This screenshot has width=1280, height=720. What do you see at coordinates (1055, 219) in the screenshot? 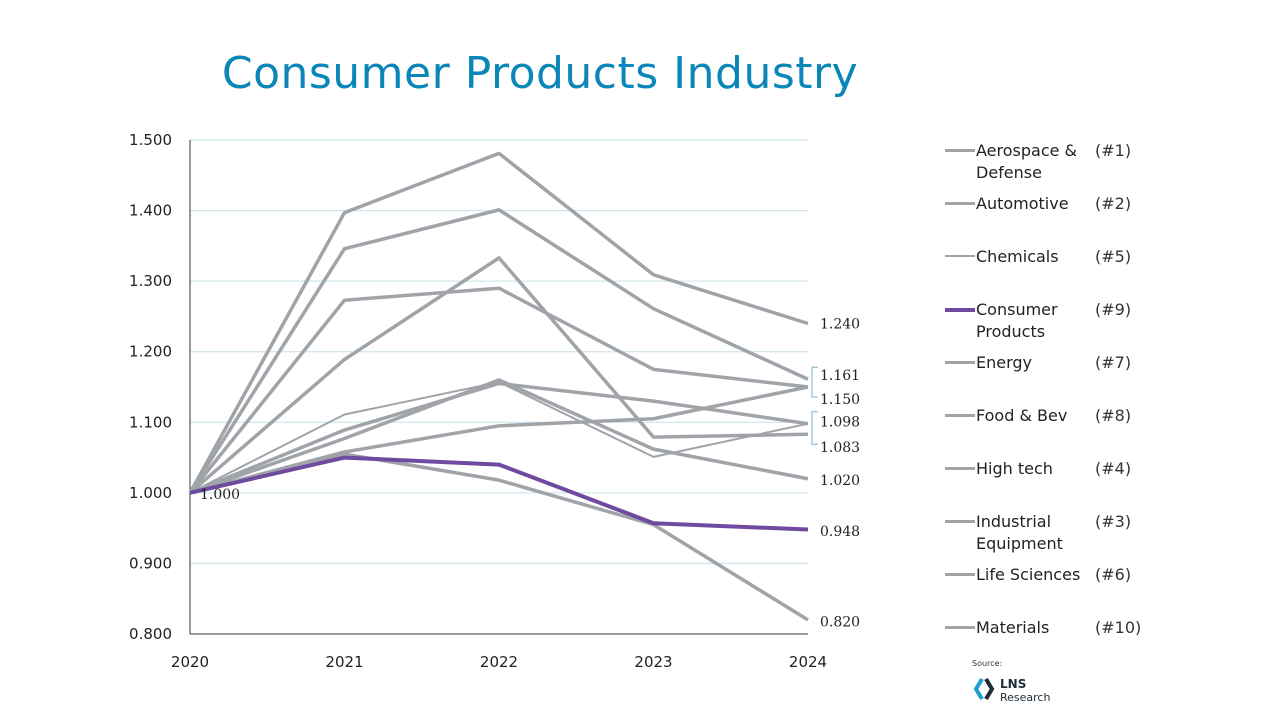
I see `legend-item: Automotive (#2)` at bounding box center [1055, 219].